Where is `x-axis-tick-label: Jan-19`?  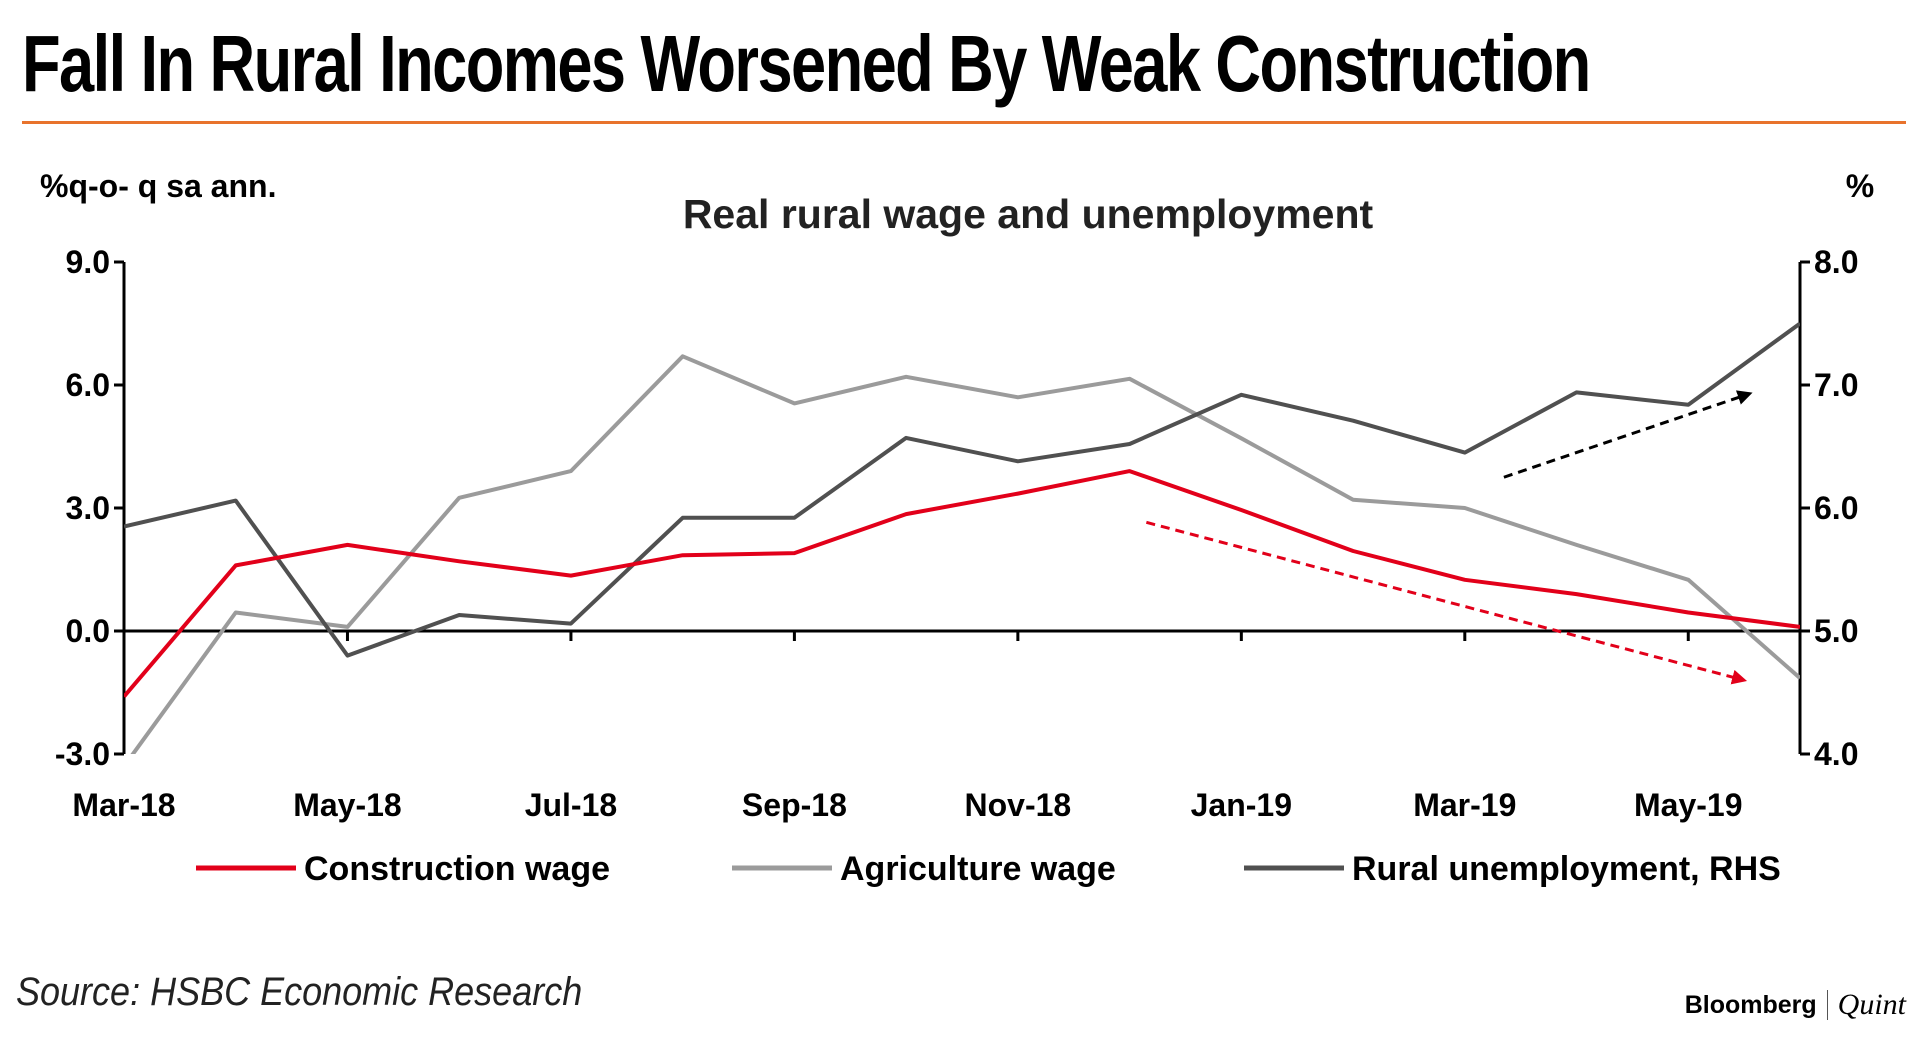
x-axis-tick-label: Jan-19 is located at coordinates (1241, 805).